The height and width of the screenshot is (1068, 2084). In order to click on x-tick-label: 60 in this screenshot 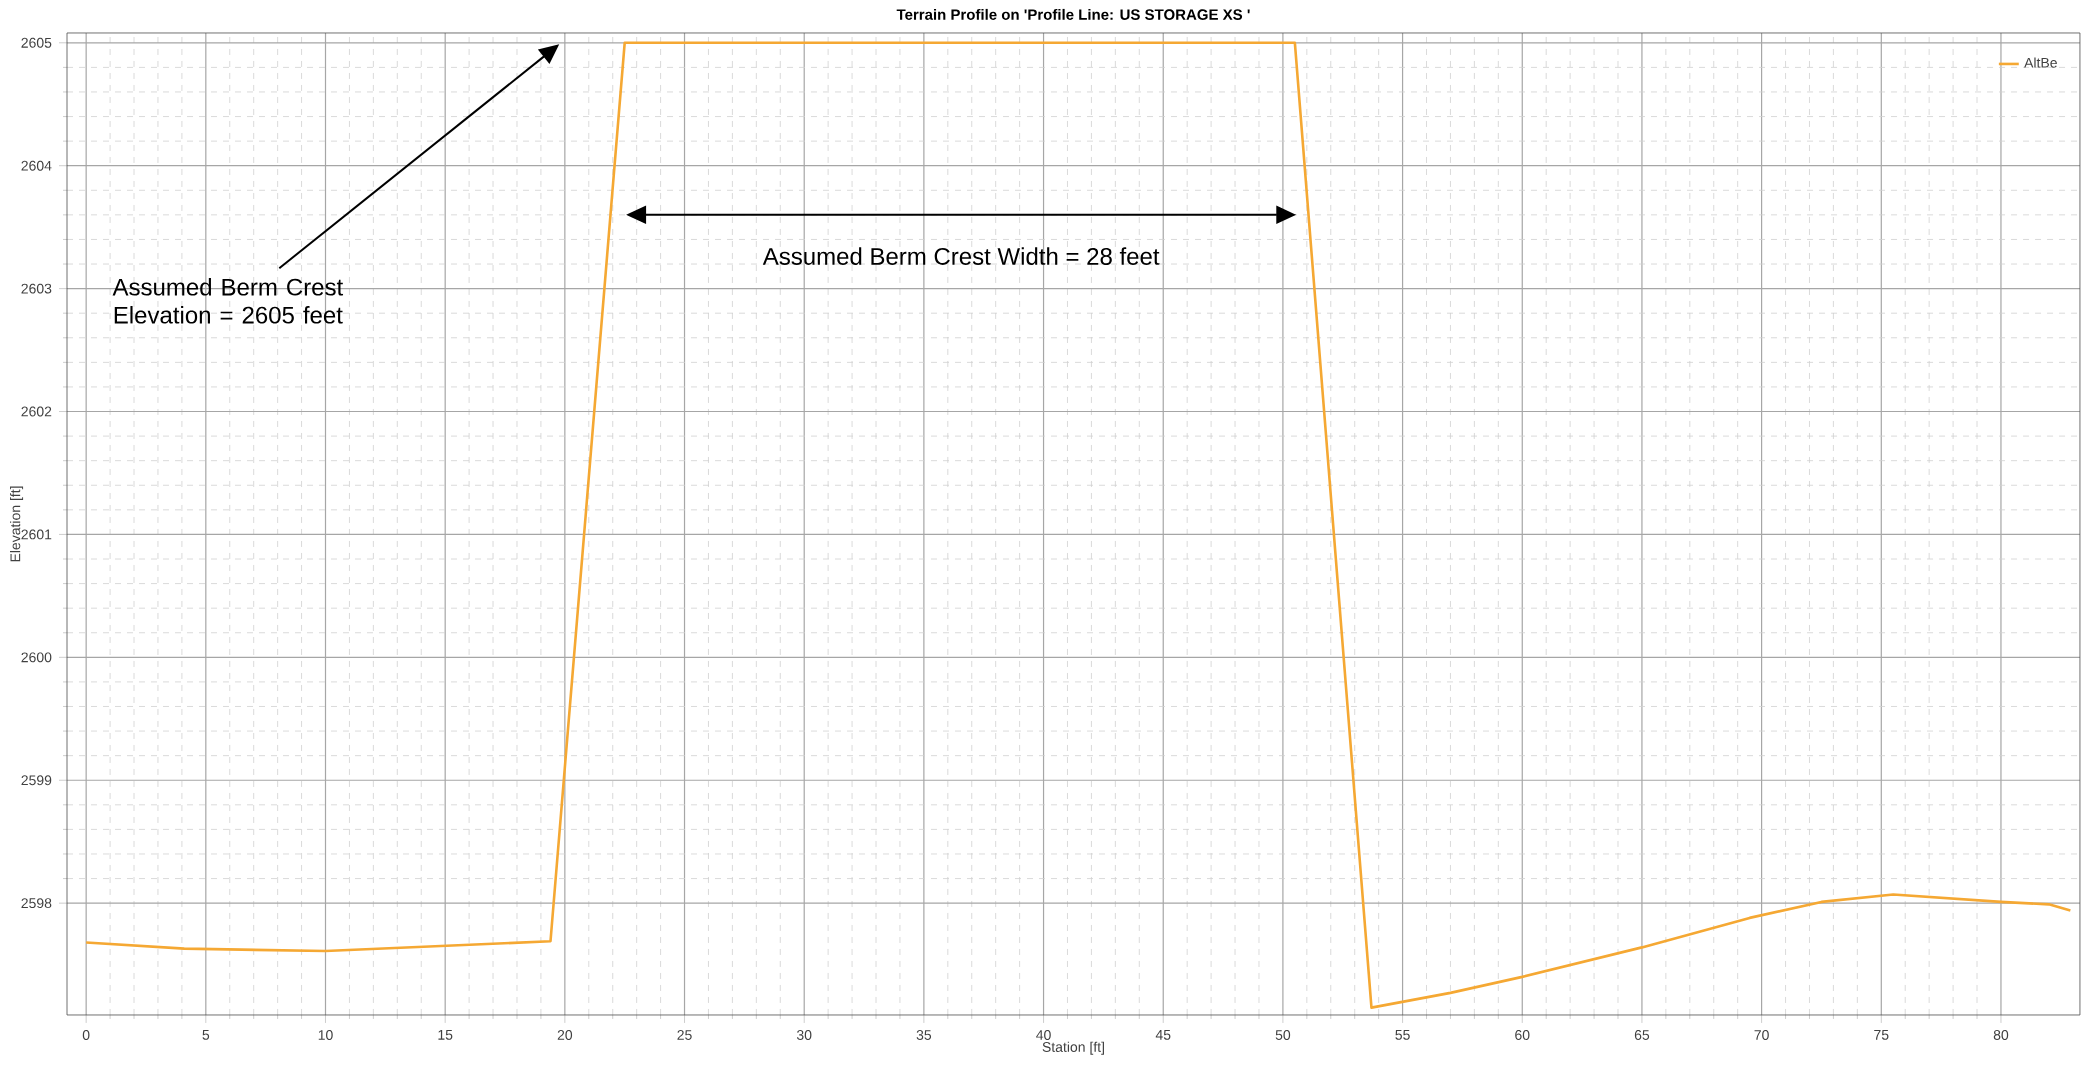, I will do `click(1522, 1035)`.